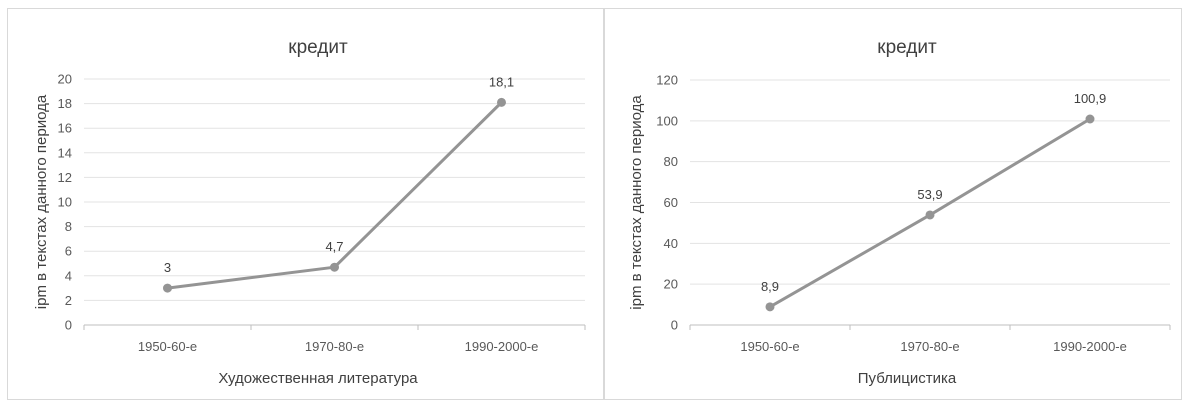  What do you see at coordinates (929, 194) in the screenshot?
I see `data-label: 53,9` at bounding box center [929, 194].